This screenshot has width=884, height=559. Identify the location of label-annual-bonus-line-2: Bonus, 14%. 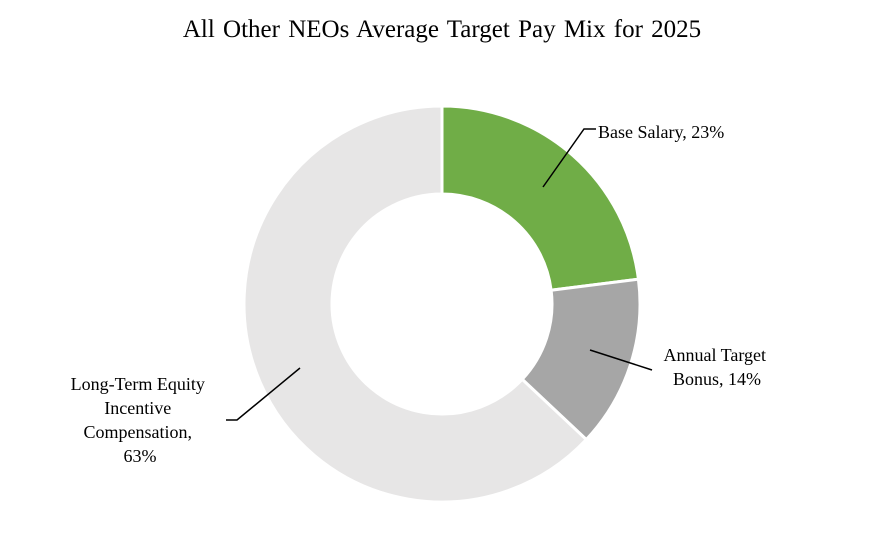
(717, 379).